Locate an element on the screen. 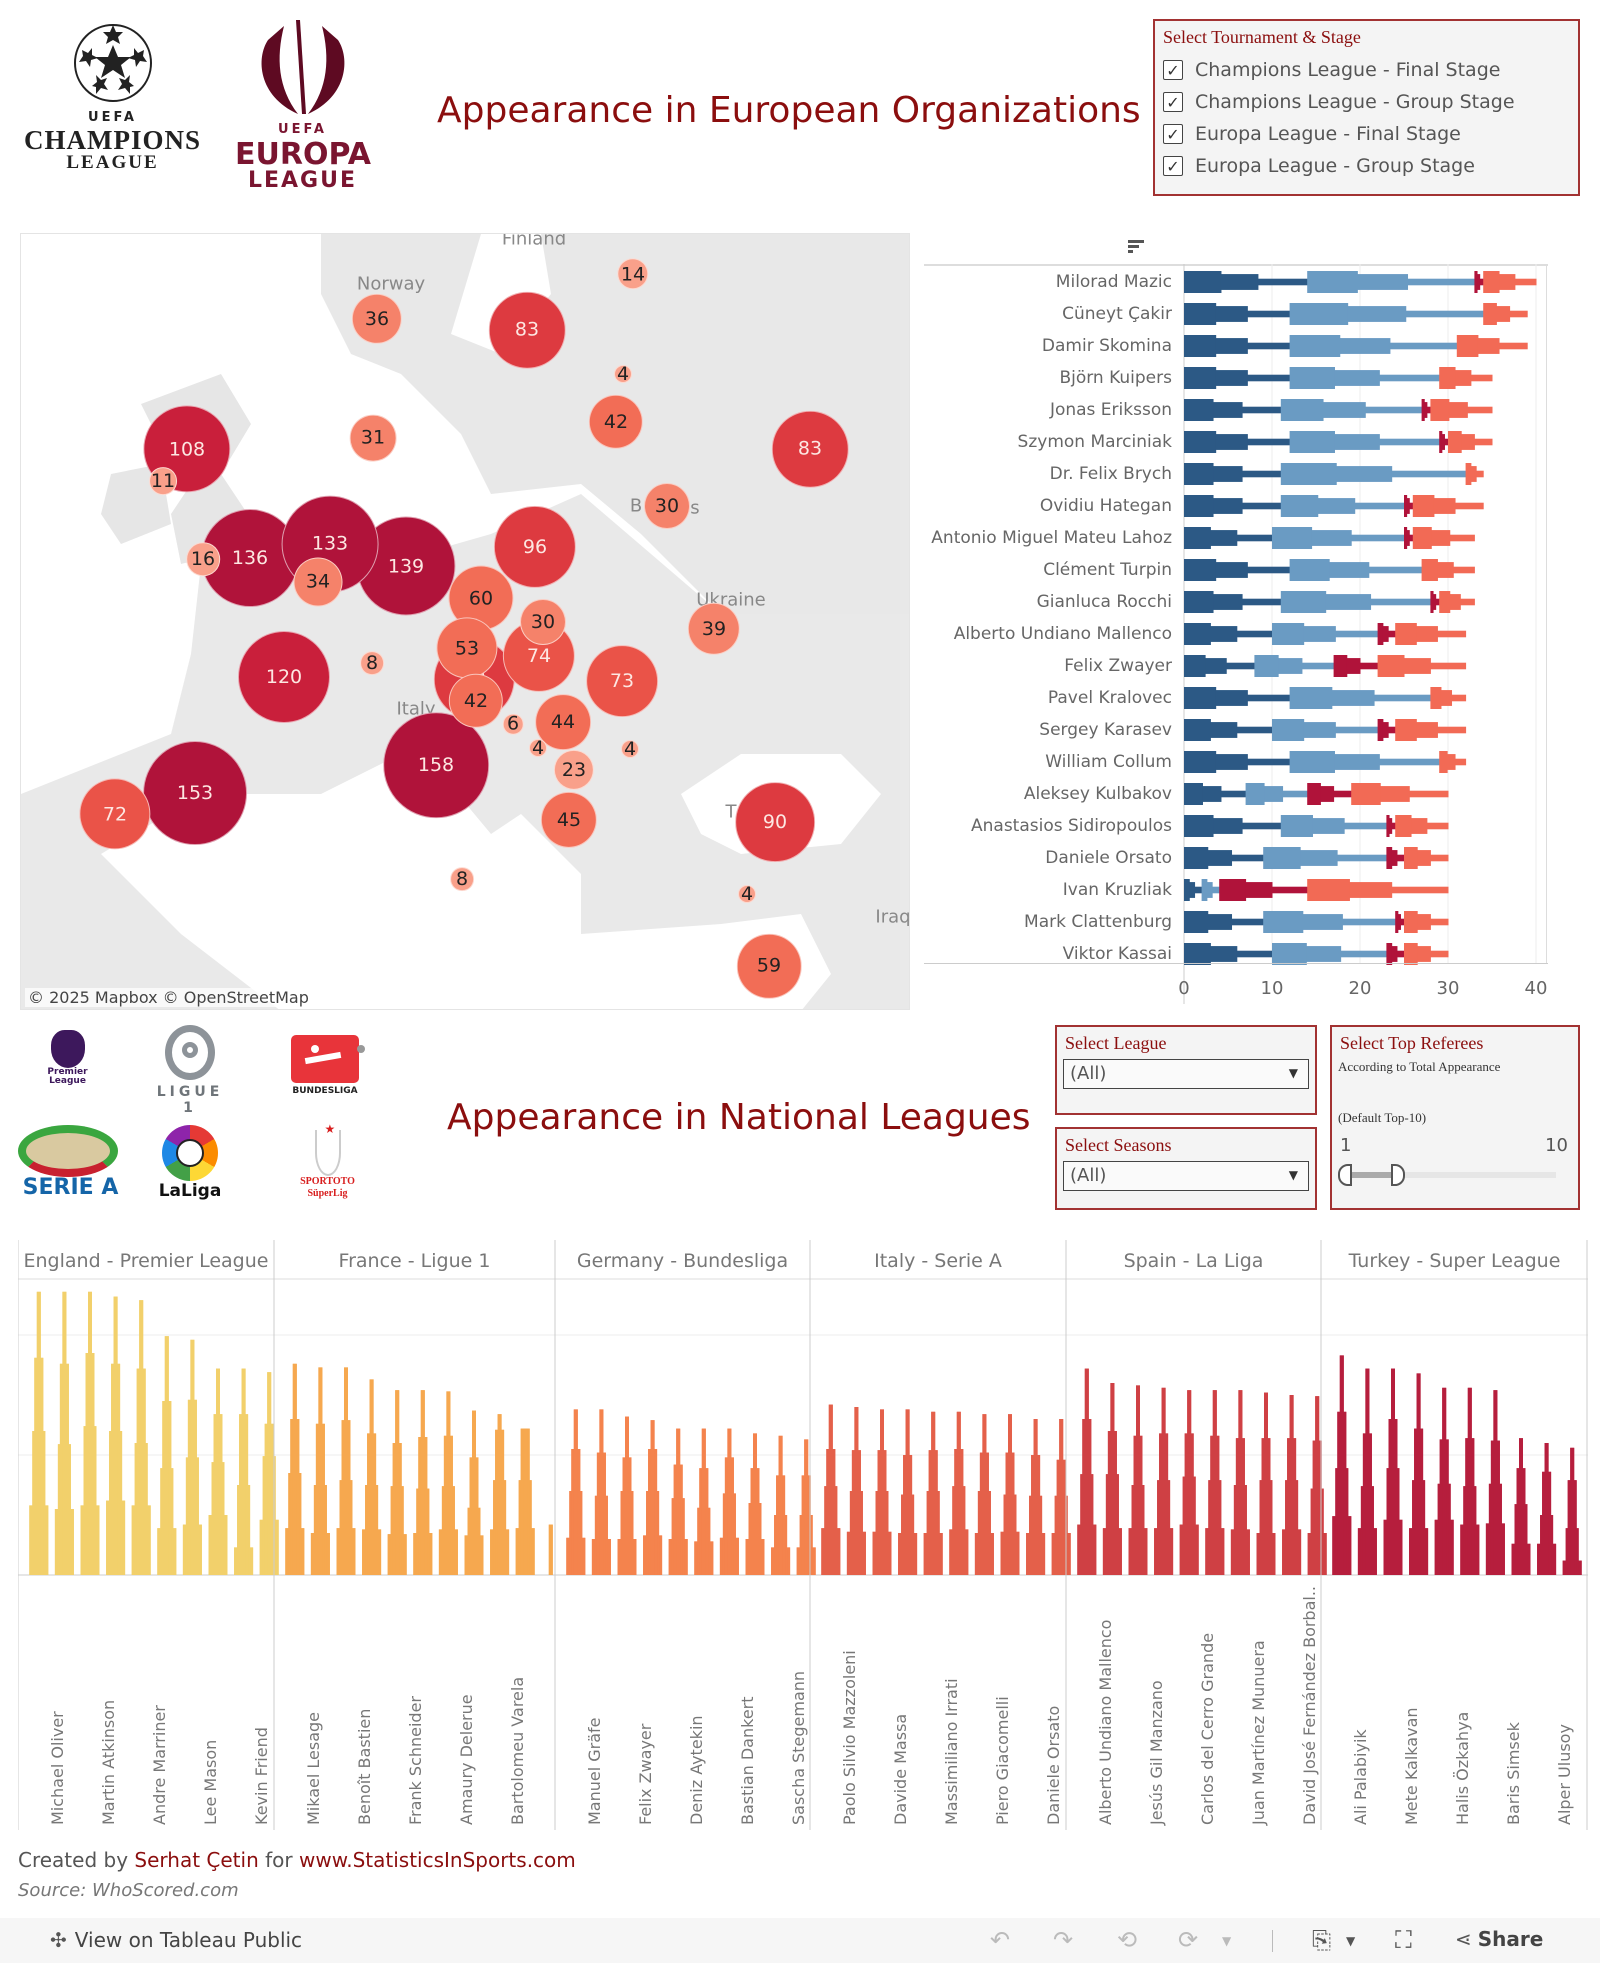 The height and width of the screenshot is (1963, 1600). map-bubble: 72 is located at coordinates (115, 814).